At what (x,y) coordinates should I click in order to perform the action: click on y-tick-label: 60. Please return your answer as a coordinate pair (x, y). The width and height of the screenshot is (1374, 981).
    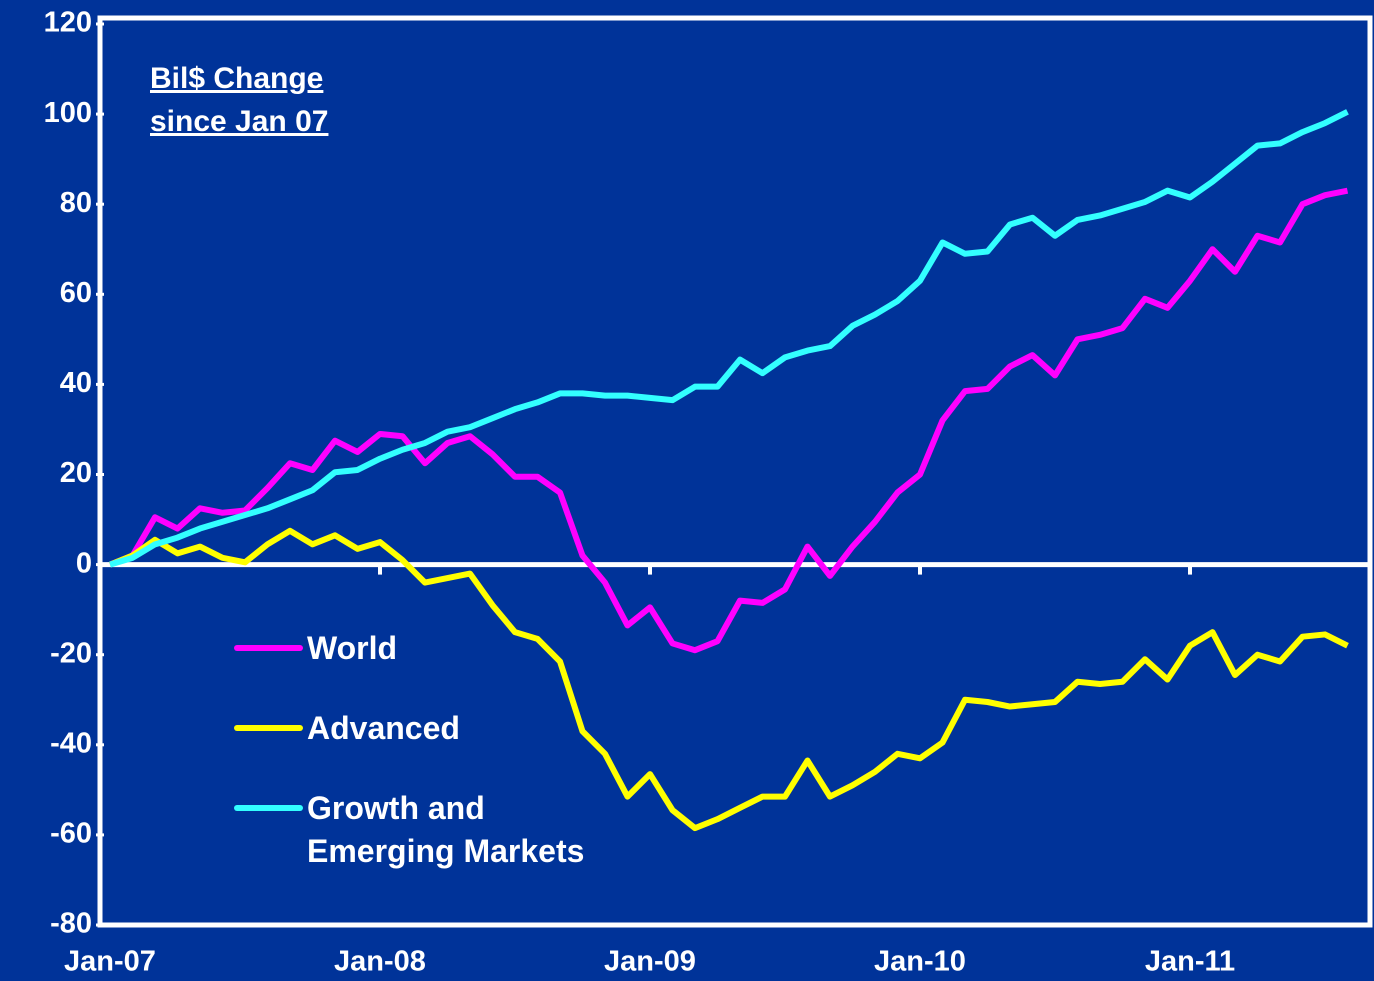
    Looking at the image, I should click on (76, 293).